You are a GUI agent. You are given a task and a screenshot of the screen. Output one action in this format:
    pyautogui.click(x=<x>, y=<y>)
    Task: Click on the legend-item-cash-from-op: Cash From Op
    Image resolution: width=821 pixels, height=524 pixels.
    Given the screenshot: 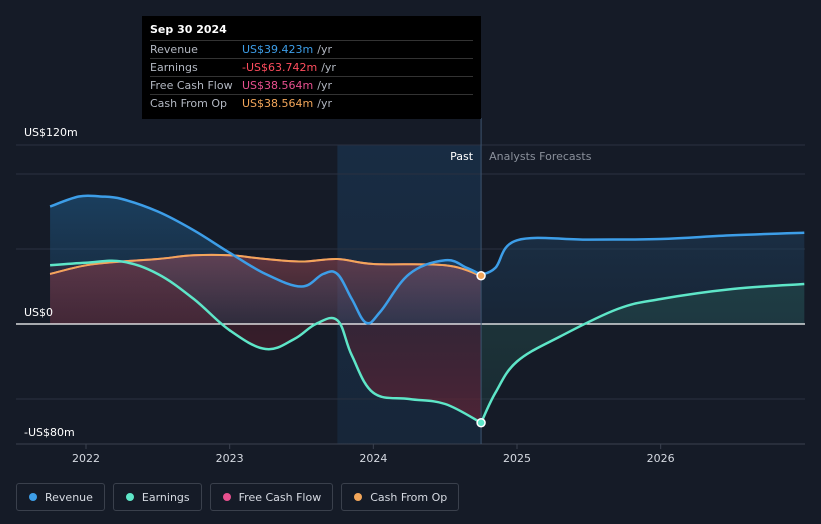 What is the action you would take?
    pyautogui.click(x=400, y=497)
    